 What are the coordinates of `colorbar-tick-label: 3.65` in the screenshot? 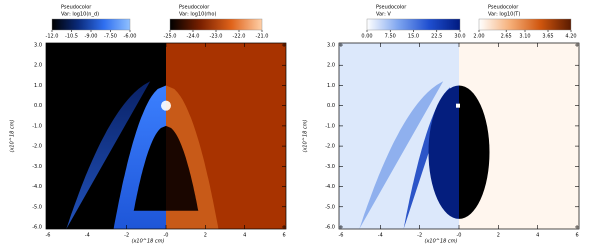 It's located at (547, 37).